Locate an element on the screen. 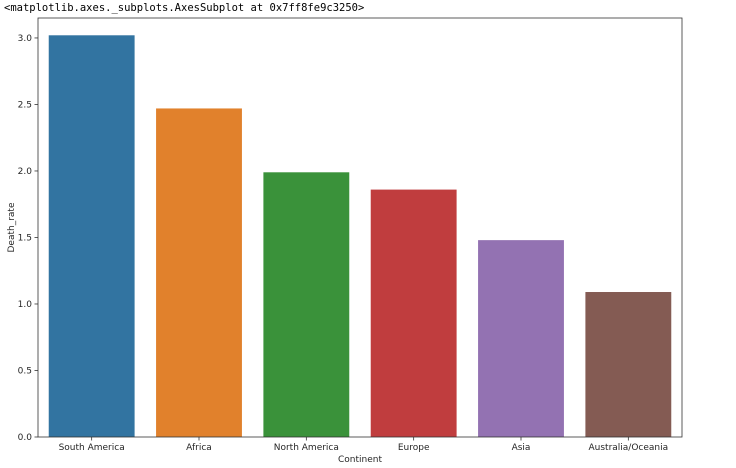 Image resolution: width=736 pixels, height=468 pixels. bar-europe is located at coordinates (413, 313).